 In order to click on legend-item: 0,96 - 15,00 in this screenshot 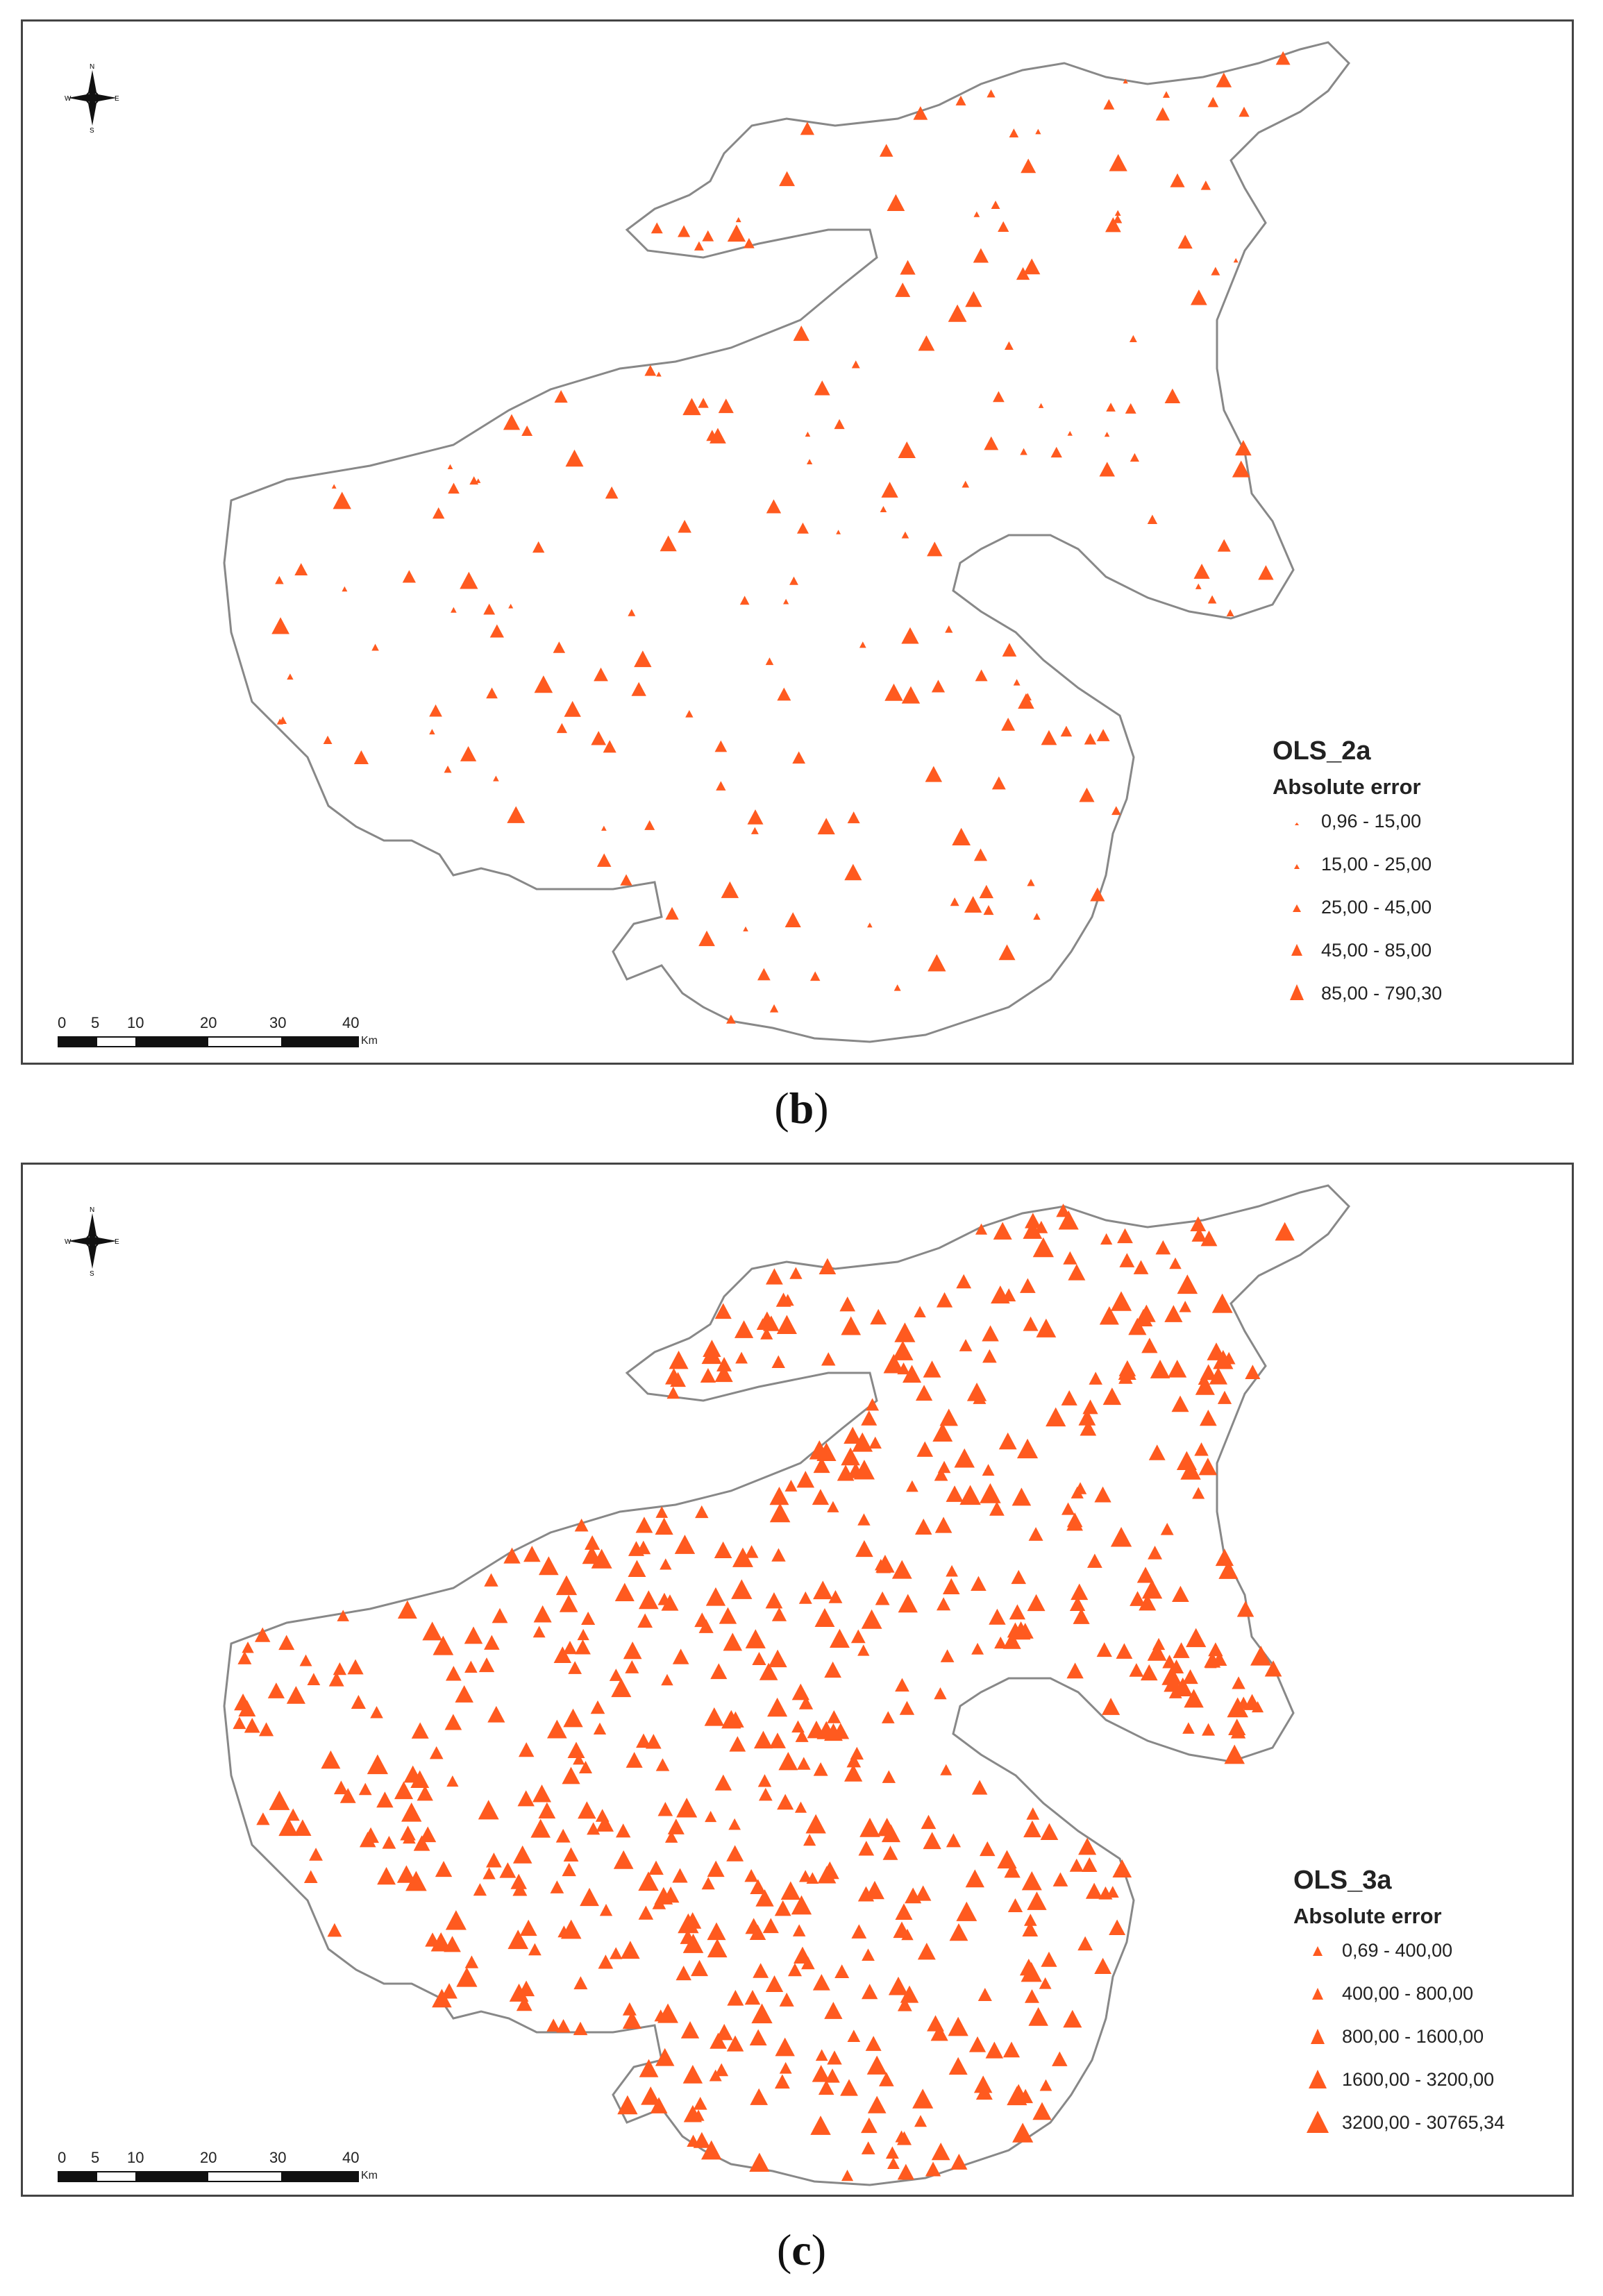, I will do `click(1357, 822)`.